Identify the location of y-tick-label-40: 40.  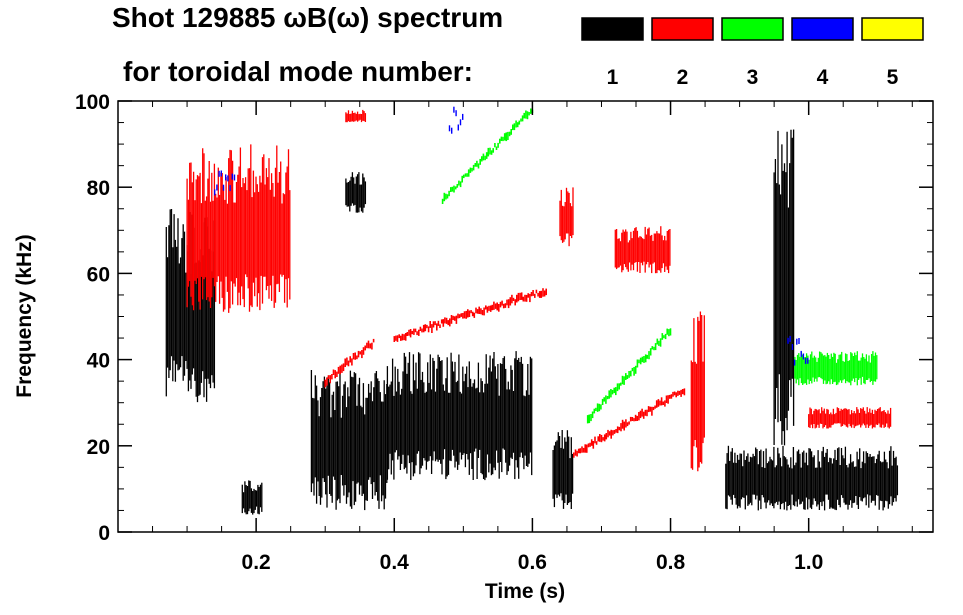
(98, 361).